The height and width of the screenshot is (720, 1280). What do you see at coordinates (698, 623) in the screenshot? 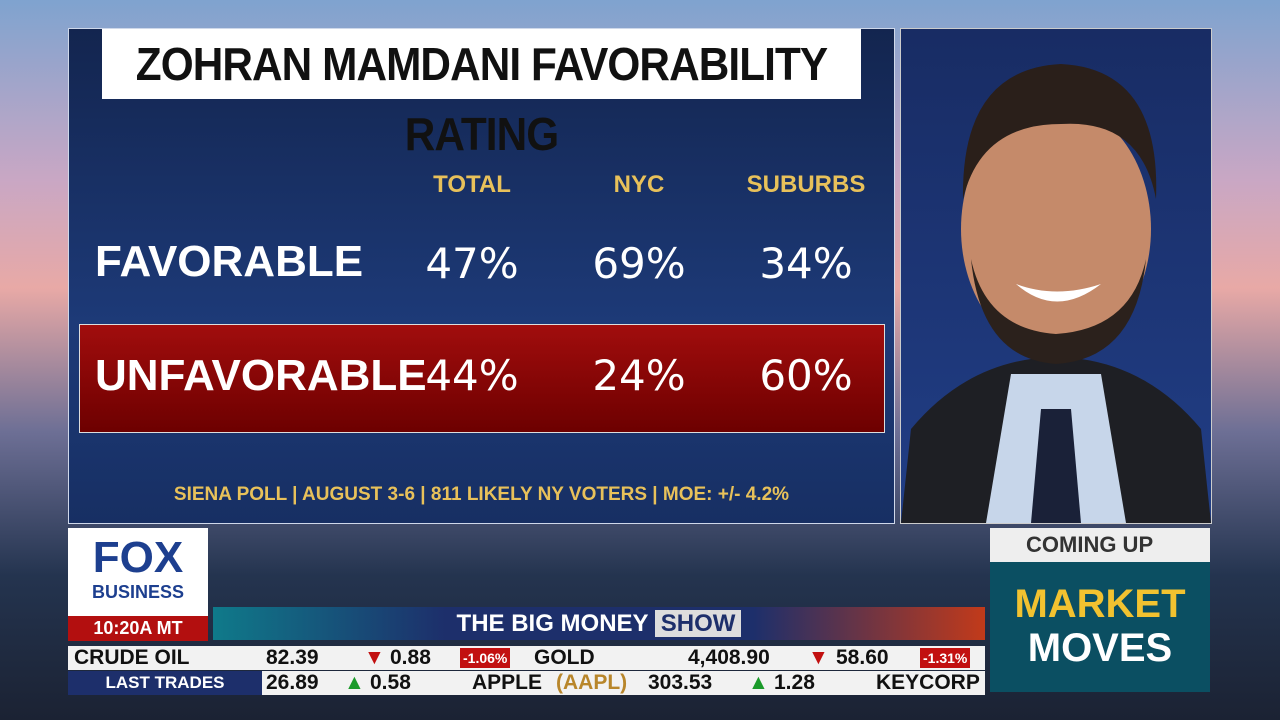
I see `show-suffix: SHOW` at bounding box center [698, 623].